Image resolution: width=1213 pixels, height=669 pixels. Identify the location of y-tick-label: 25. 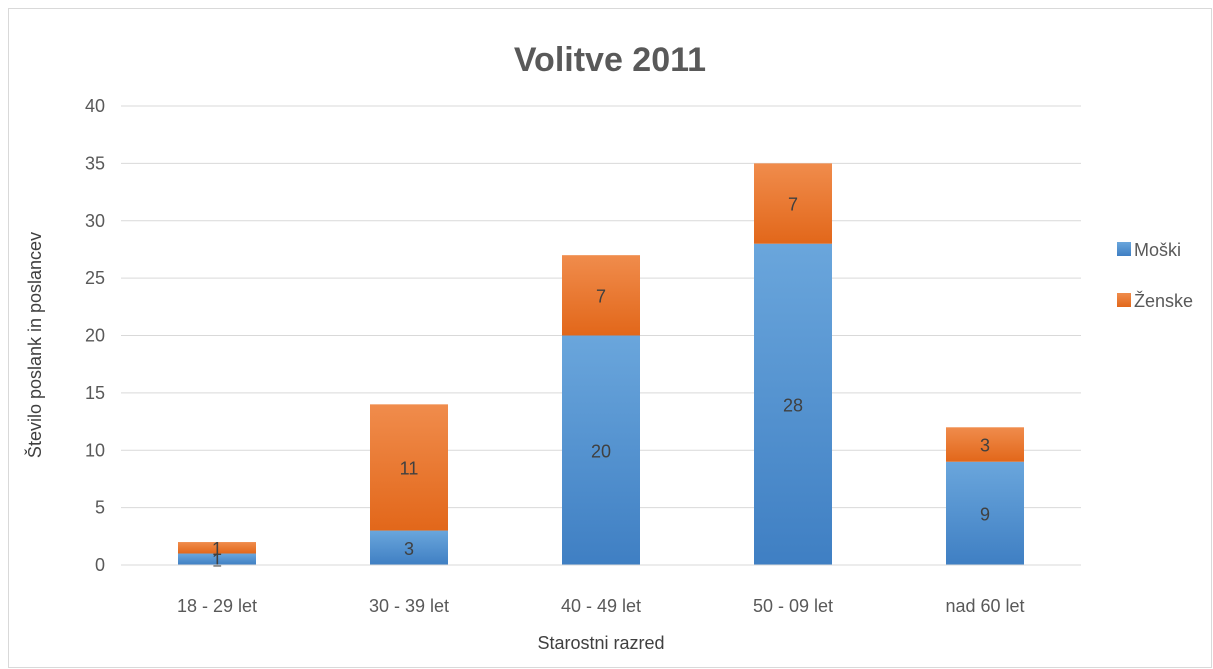
(95, 278).